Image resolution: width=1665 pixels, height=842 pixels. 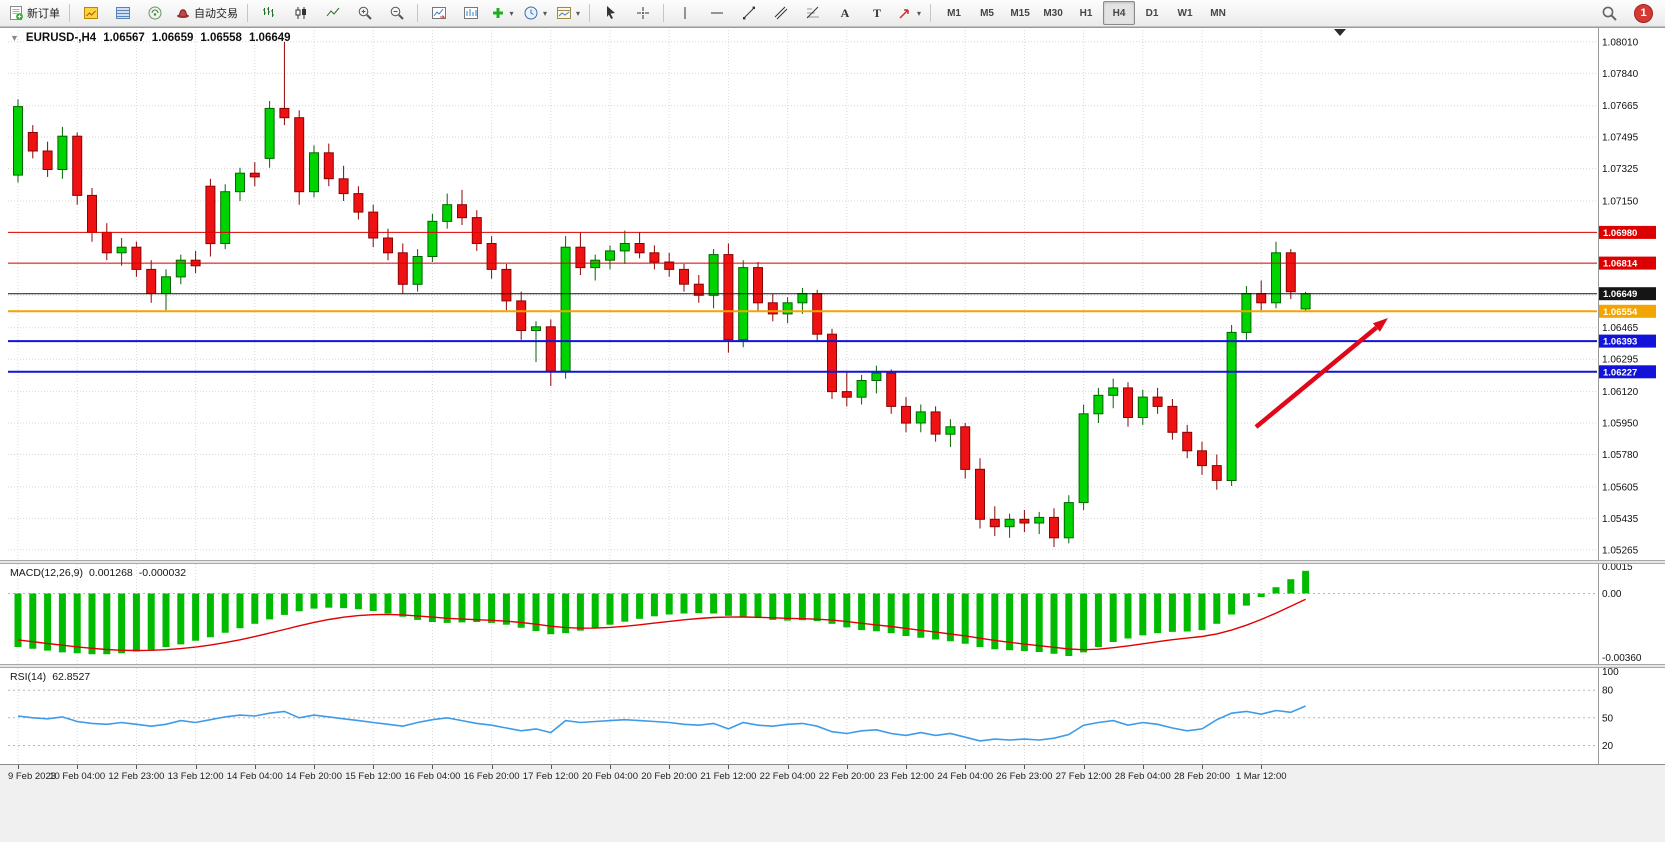 I want to click on price-axis-label: 1.07495, so click(x=1620, y=138).